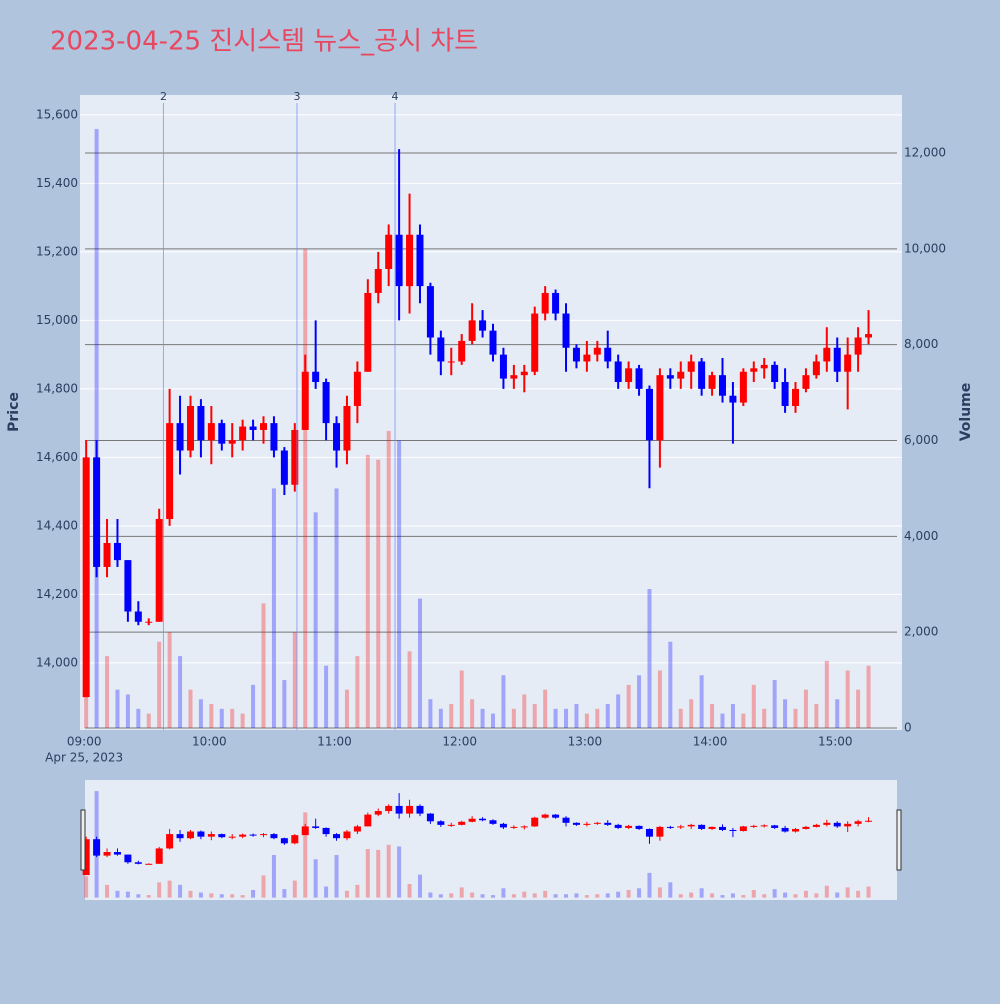  Describe the element at coordinates (57, 251) in the screenshot. I see `y-tick-label: 15,200` at that location.